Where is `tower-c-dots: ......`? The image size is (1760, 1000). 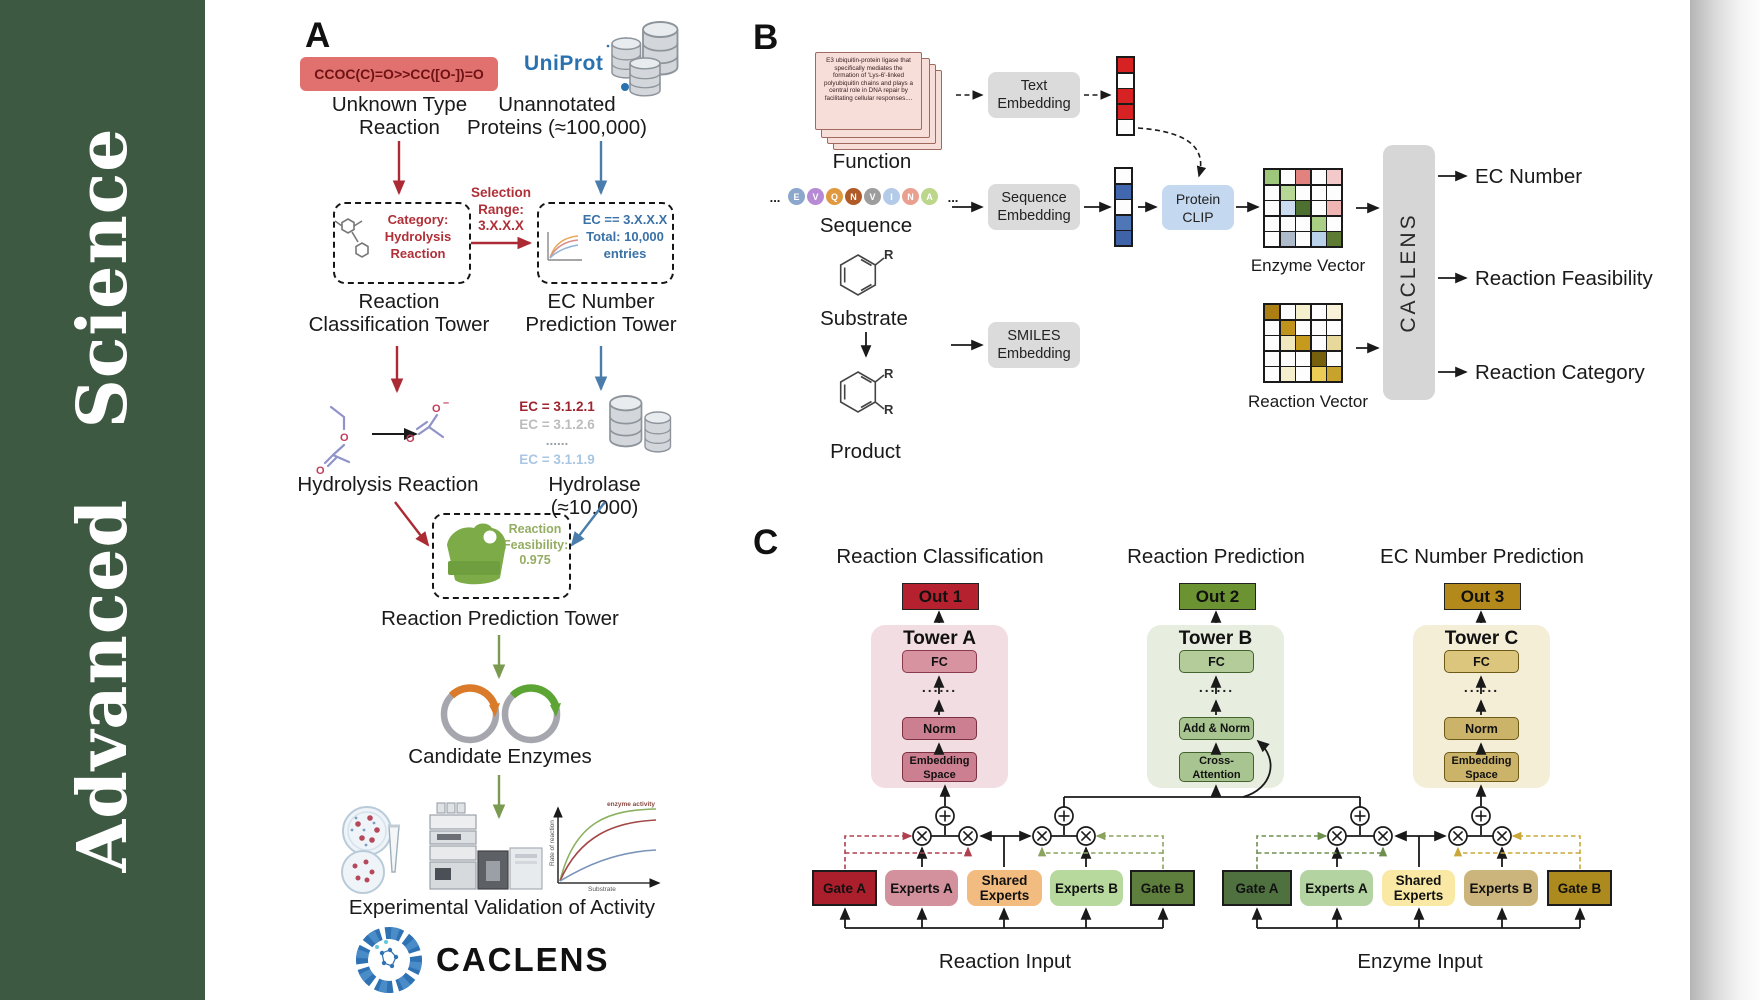
tower-c-dots: ...... is located at coordinates (1481, 687).